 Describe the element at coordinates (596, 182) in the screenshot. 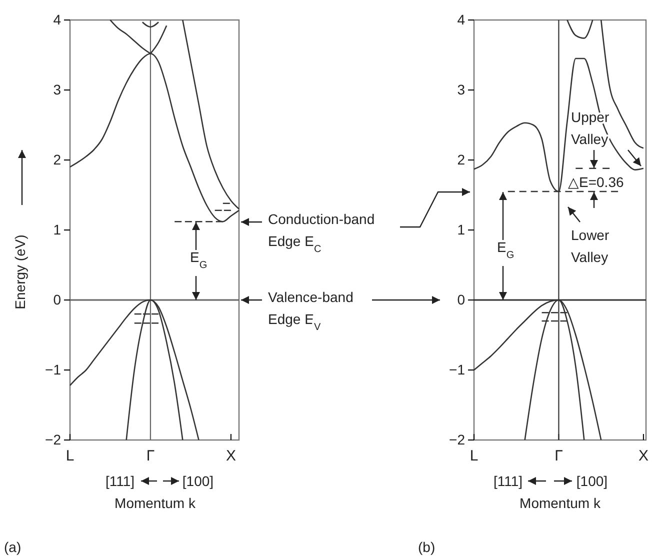

I see `annotation: △E=0.36` at that location.